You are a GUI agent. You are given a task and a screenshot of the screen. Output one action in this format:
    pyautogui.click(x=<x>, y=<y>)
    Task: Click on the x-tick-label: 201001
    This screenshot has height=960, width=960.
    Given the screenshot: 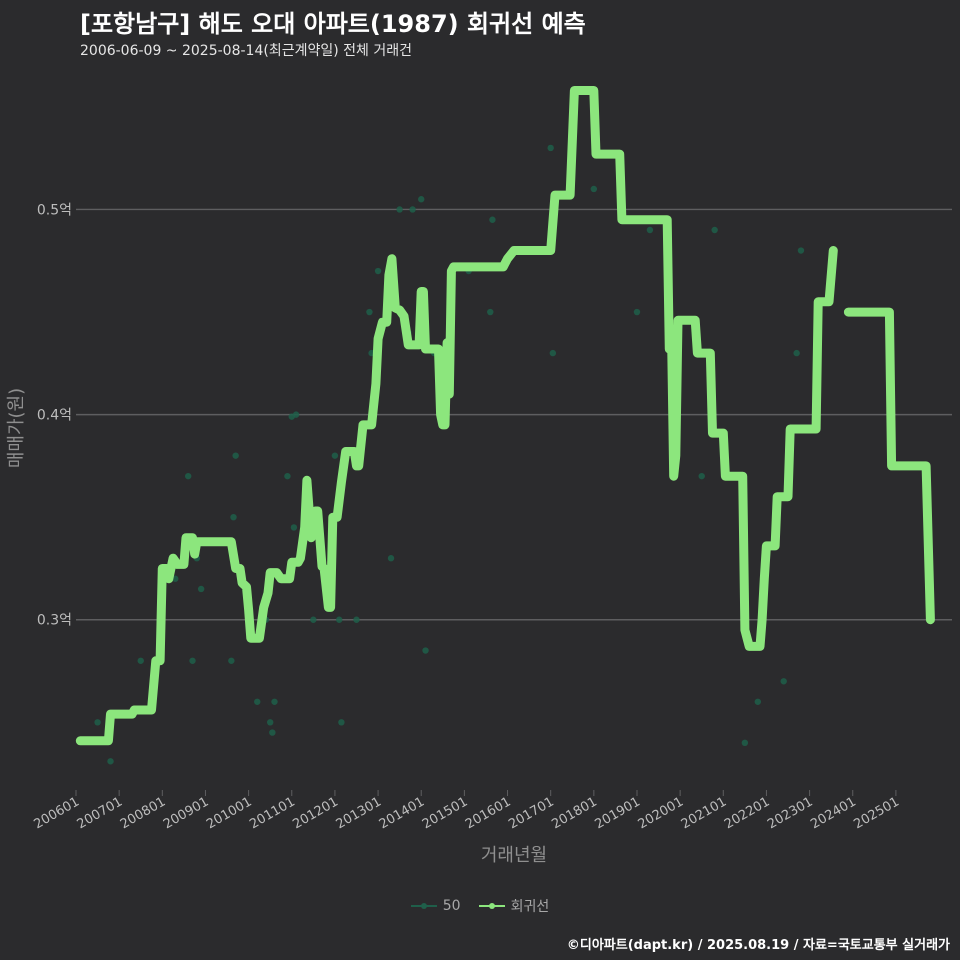 What is the action you would take?
    pyautogui.click(x=229, y=813)
    